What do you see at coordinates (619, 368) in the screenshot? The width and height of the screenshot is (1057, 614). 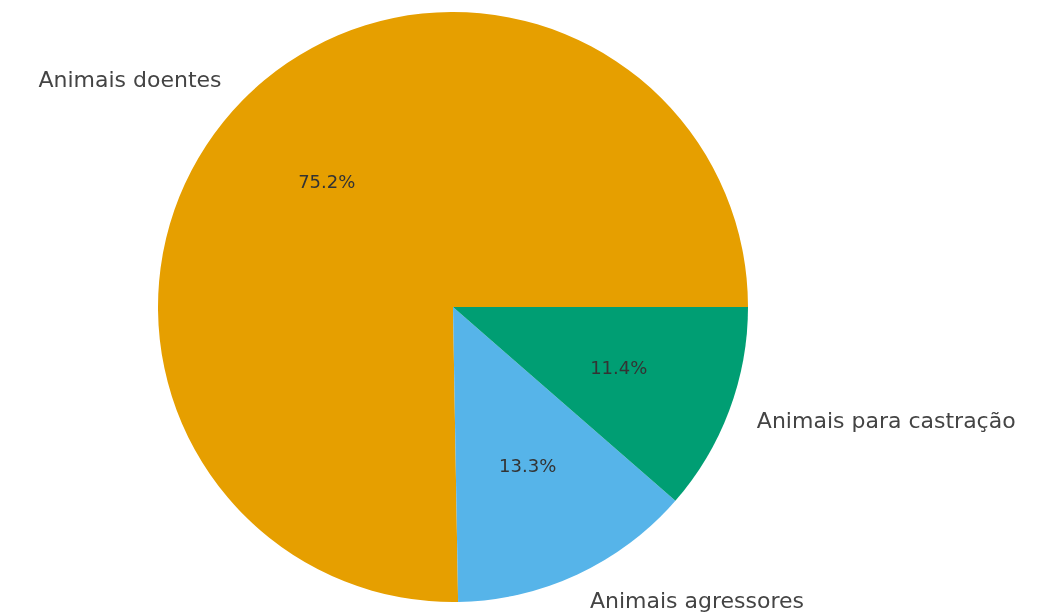 I see `data-label: 11.4%` at bounding box center [619, 368].